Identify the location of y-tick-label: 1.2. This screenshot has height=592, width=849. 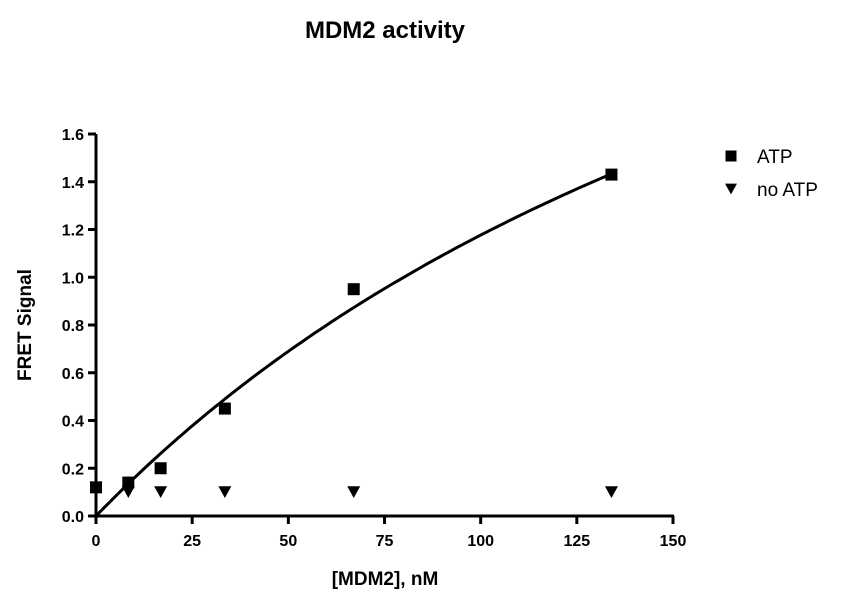
(73, 231).